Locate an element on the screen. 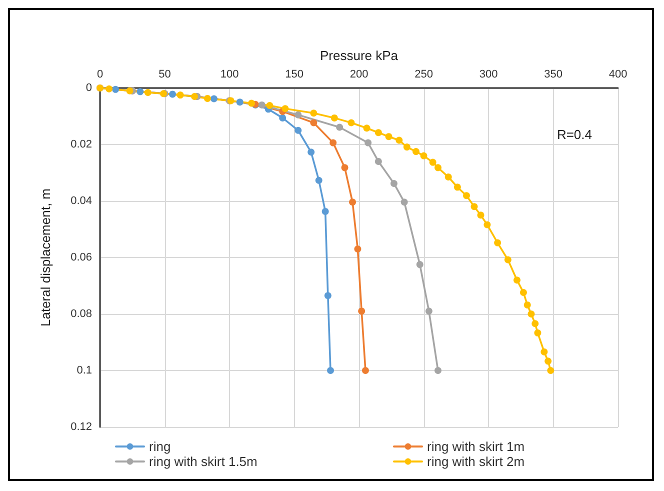 The width and height of the screenshot is (664, 491). x-tick-label: 200 is located at coordinates (359, 74).